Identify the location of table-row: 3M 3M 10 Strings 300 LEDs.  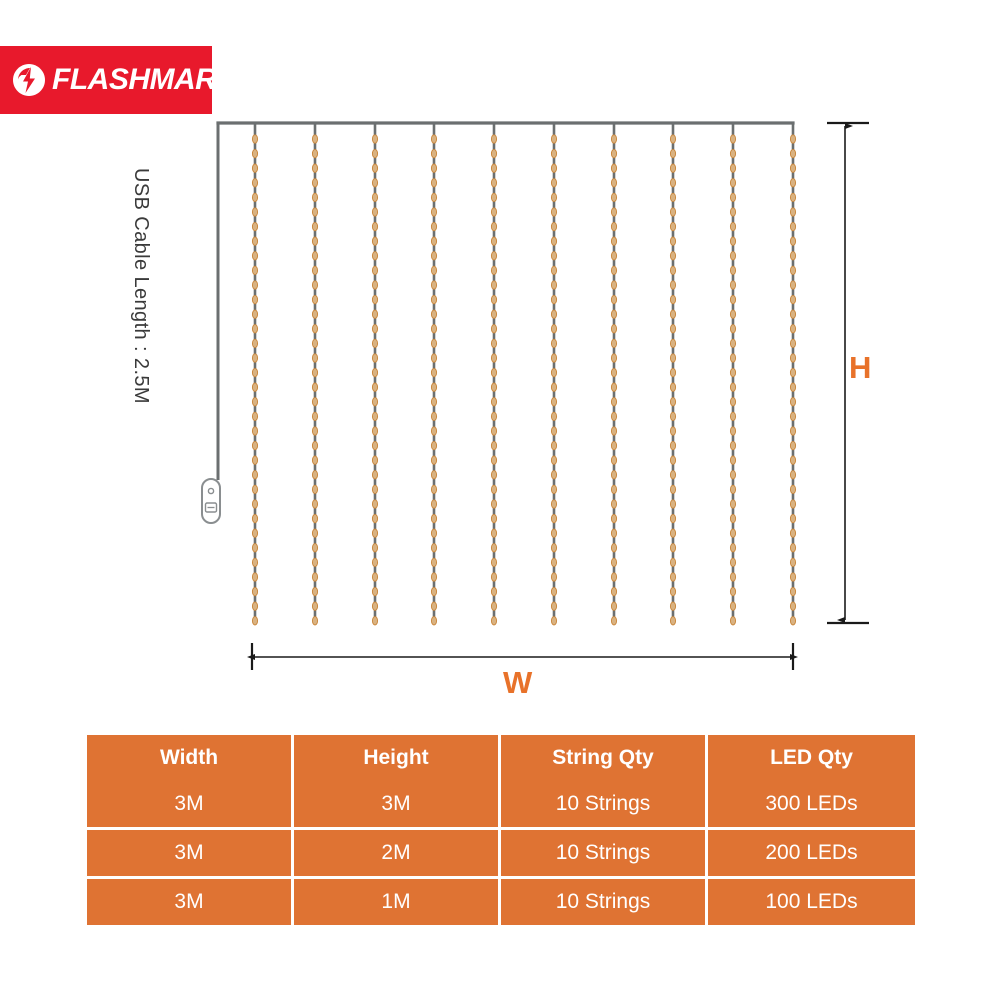
(501, 805).